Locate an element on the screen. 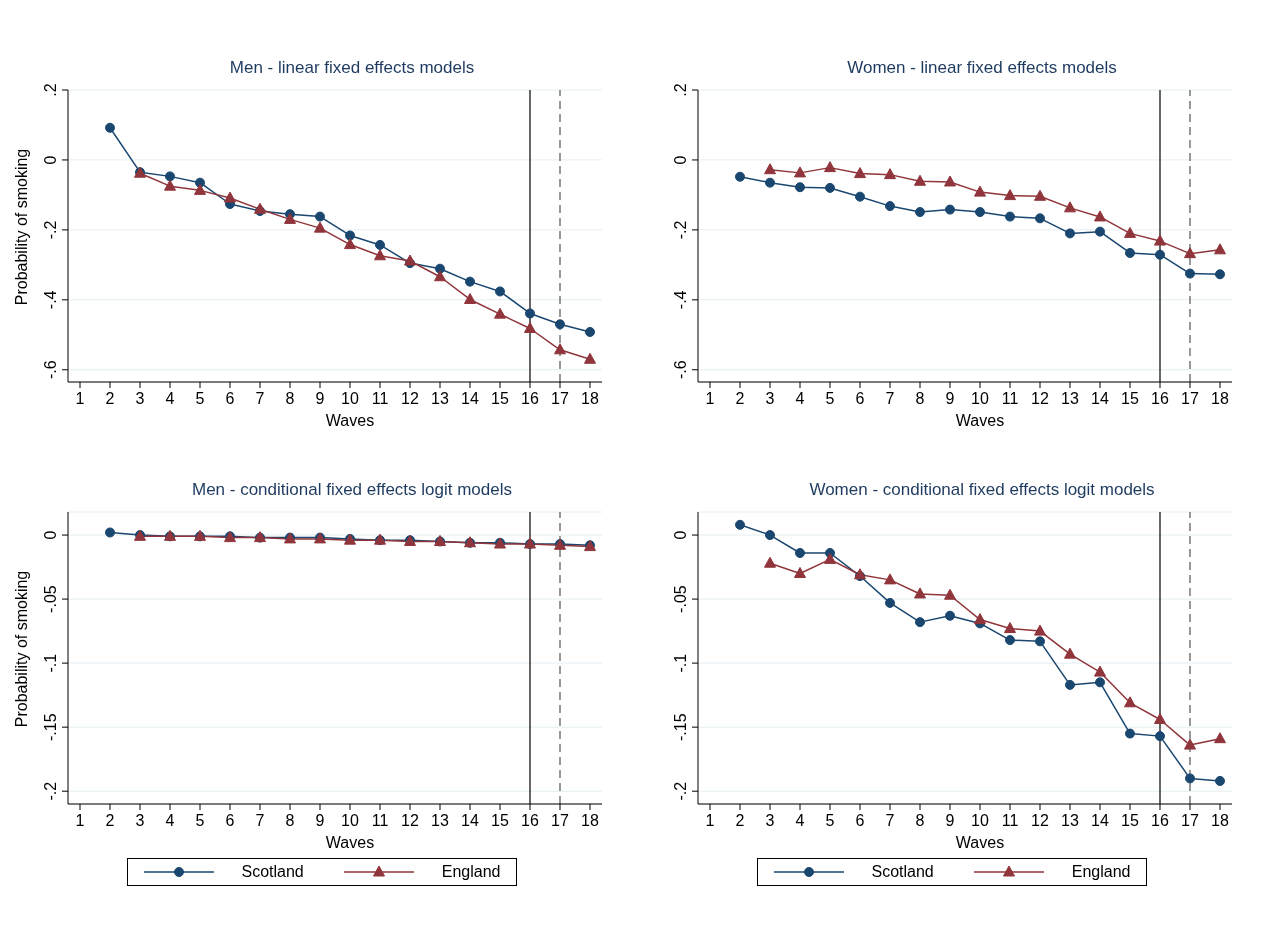  chart-title: Women - linear fixed effects models is located at coordinates (982, 68).